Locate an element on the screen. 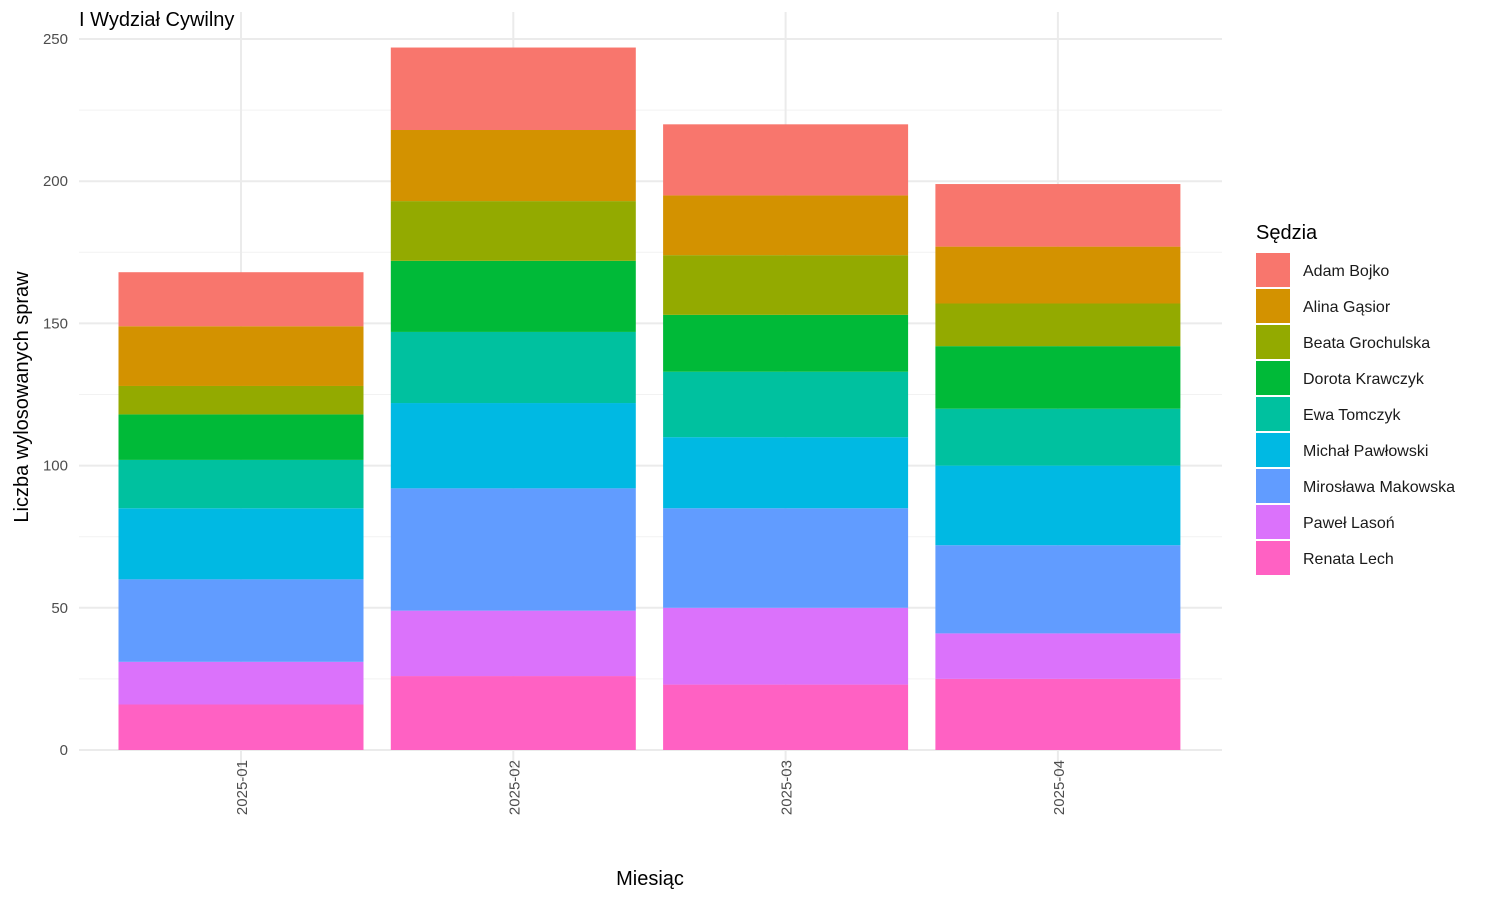 This screenshot has width=1500, height=900. legend-item: Paweł Lasoń is located at coordinates (1325, 522).